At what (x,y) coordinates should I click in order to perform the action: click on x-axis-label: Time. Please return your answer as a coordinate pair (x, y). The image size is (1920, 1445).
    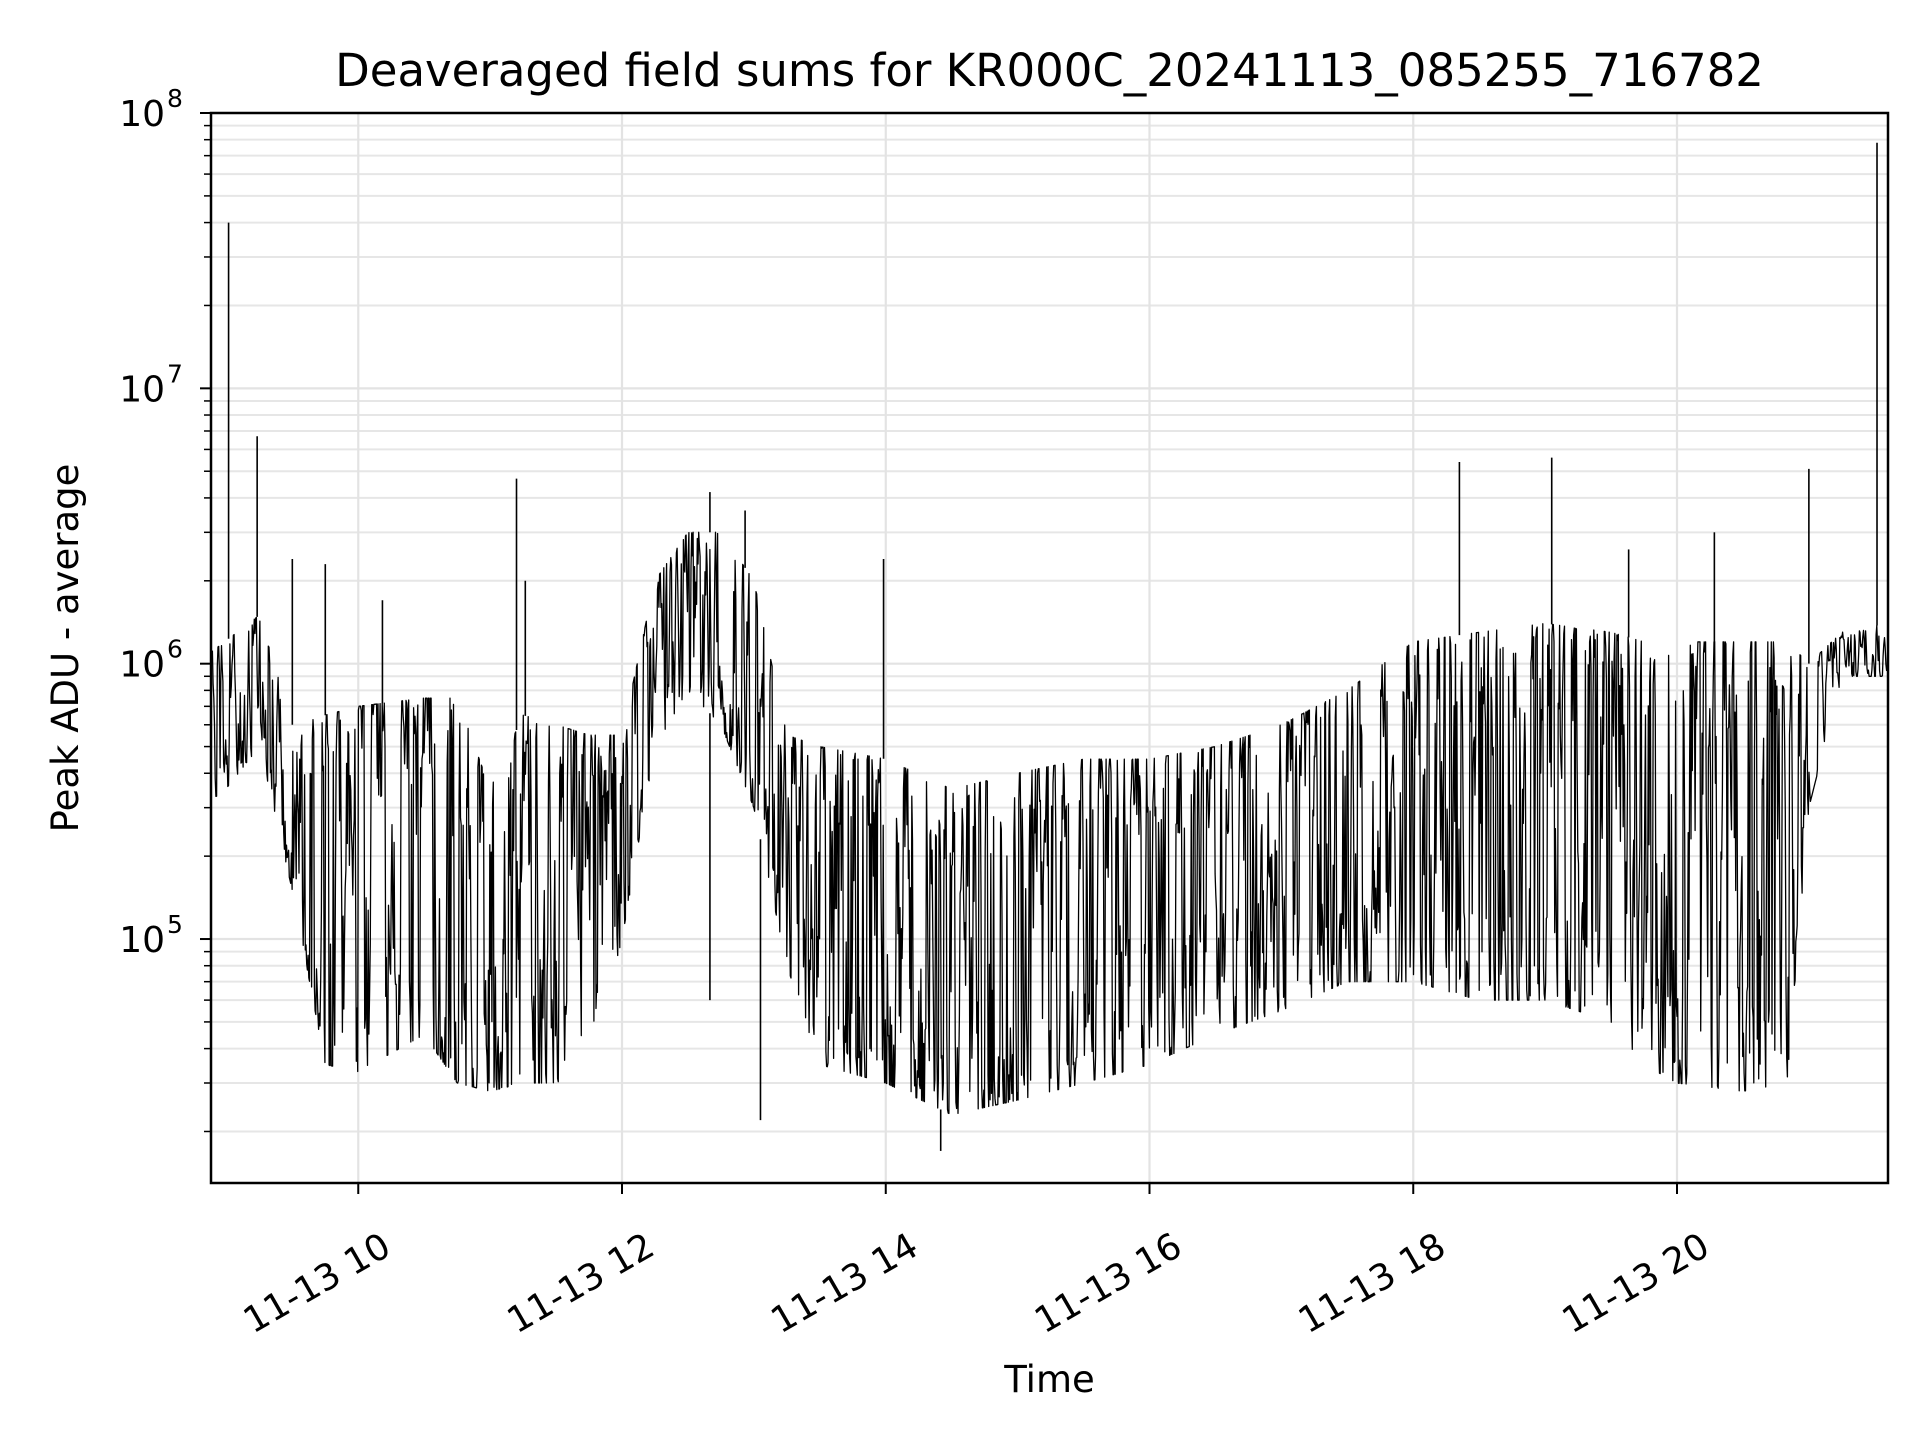
    Looking at the image, I should click on (1049, 1379).